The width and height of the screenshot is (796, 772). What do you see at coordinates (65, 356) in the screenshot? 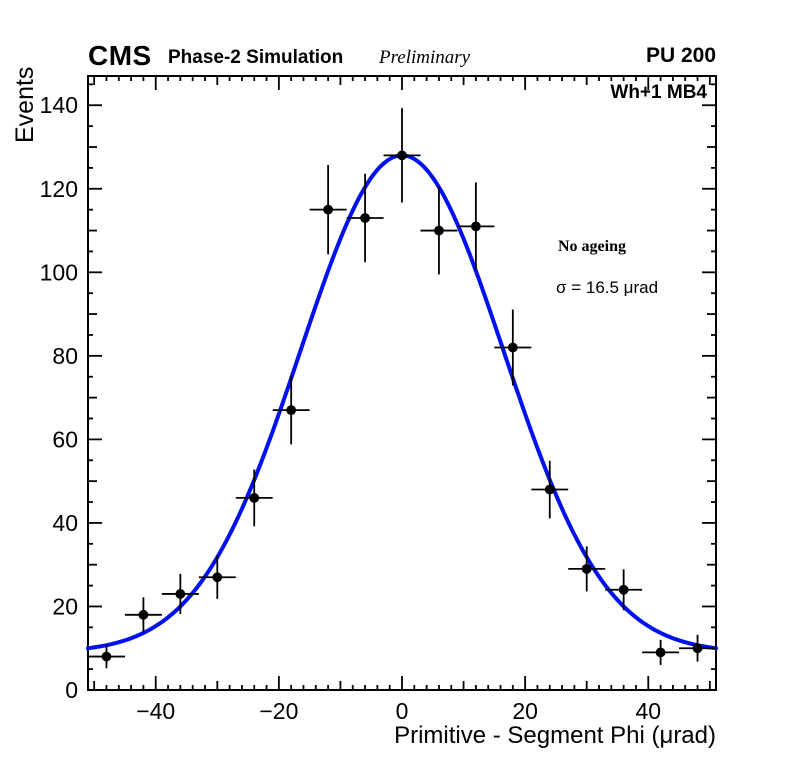
I see `y-tick-label: 80` at bounding box center [65, 356].